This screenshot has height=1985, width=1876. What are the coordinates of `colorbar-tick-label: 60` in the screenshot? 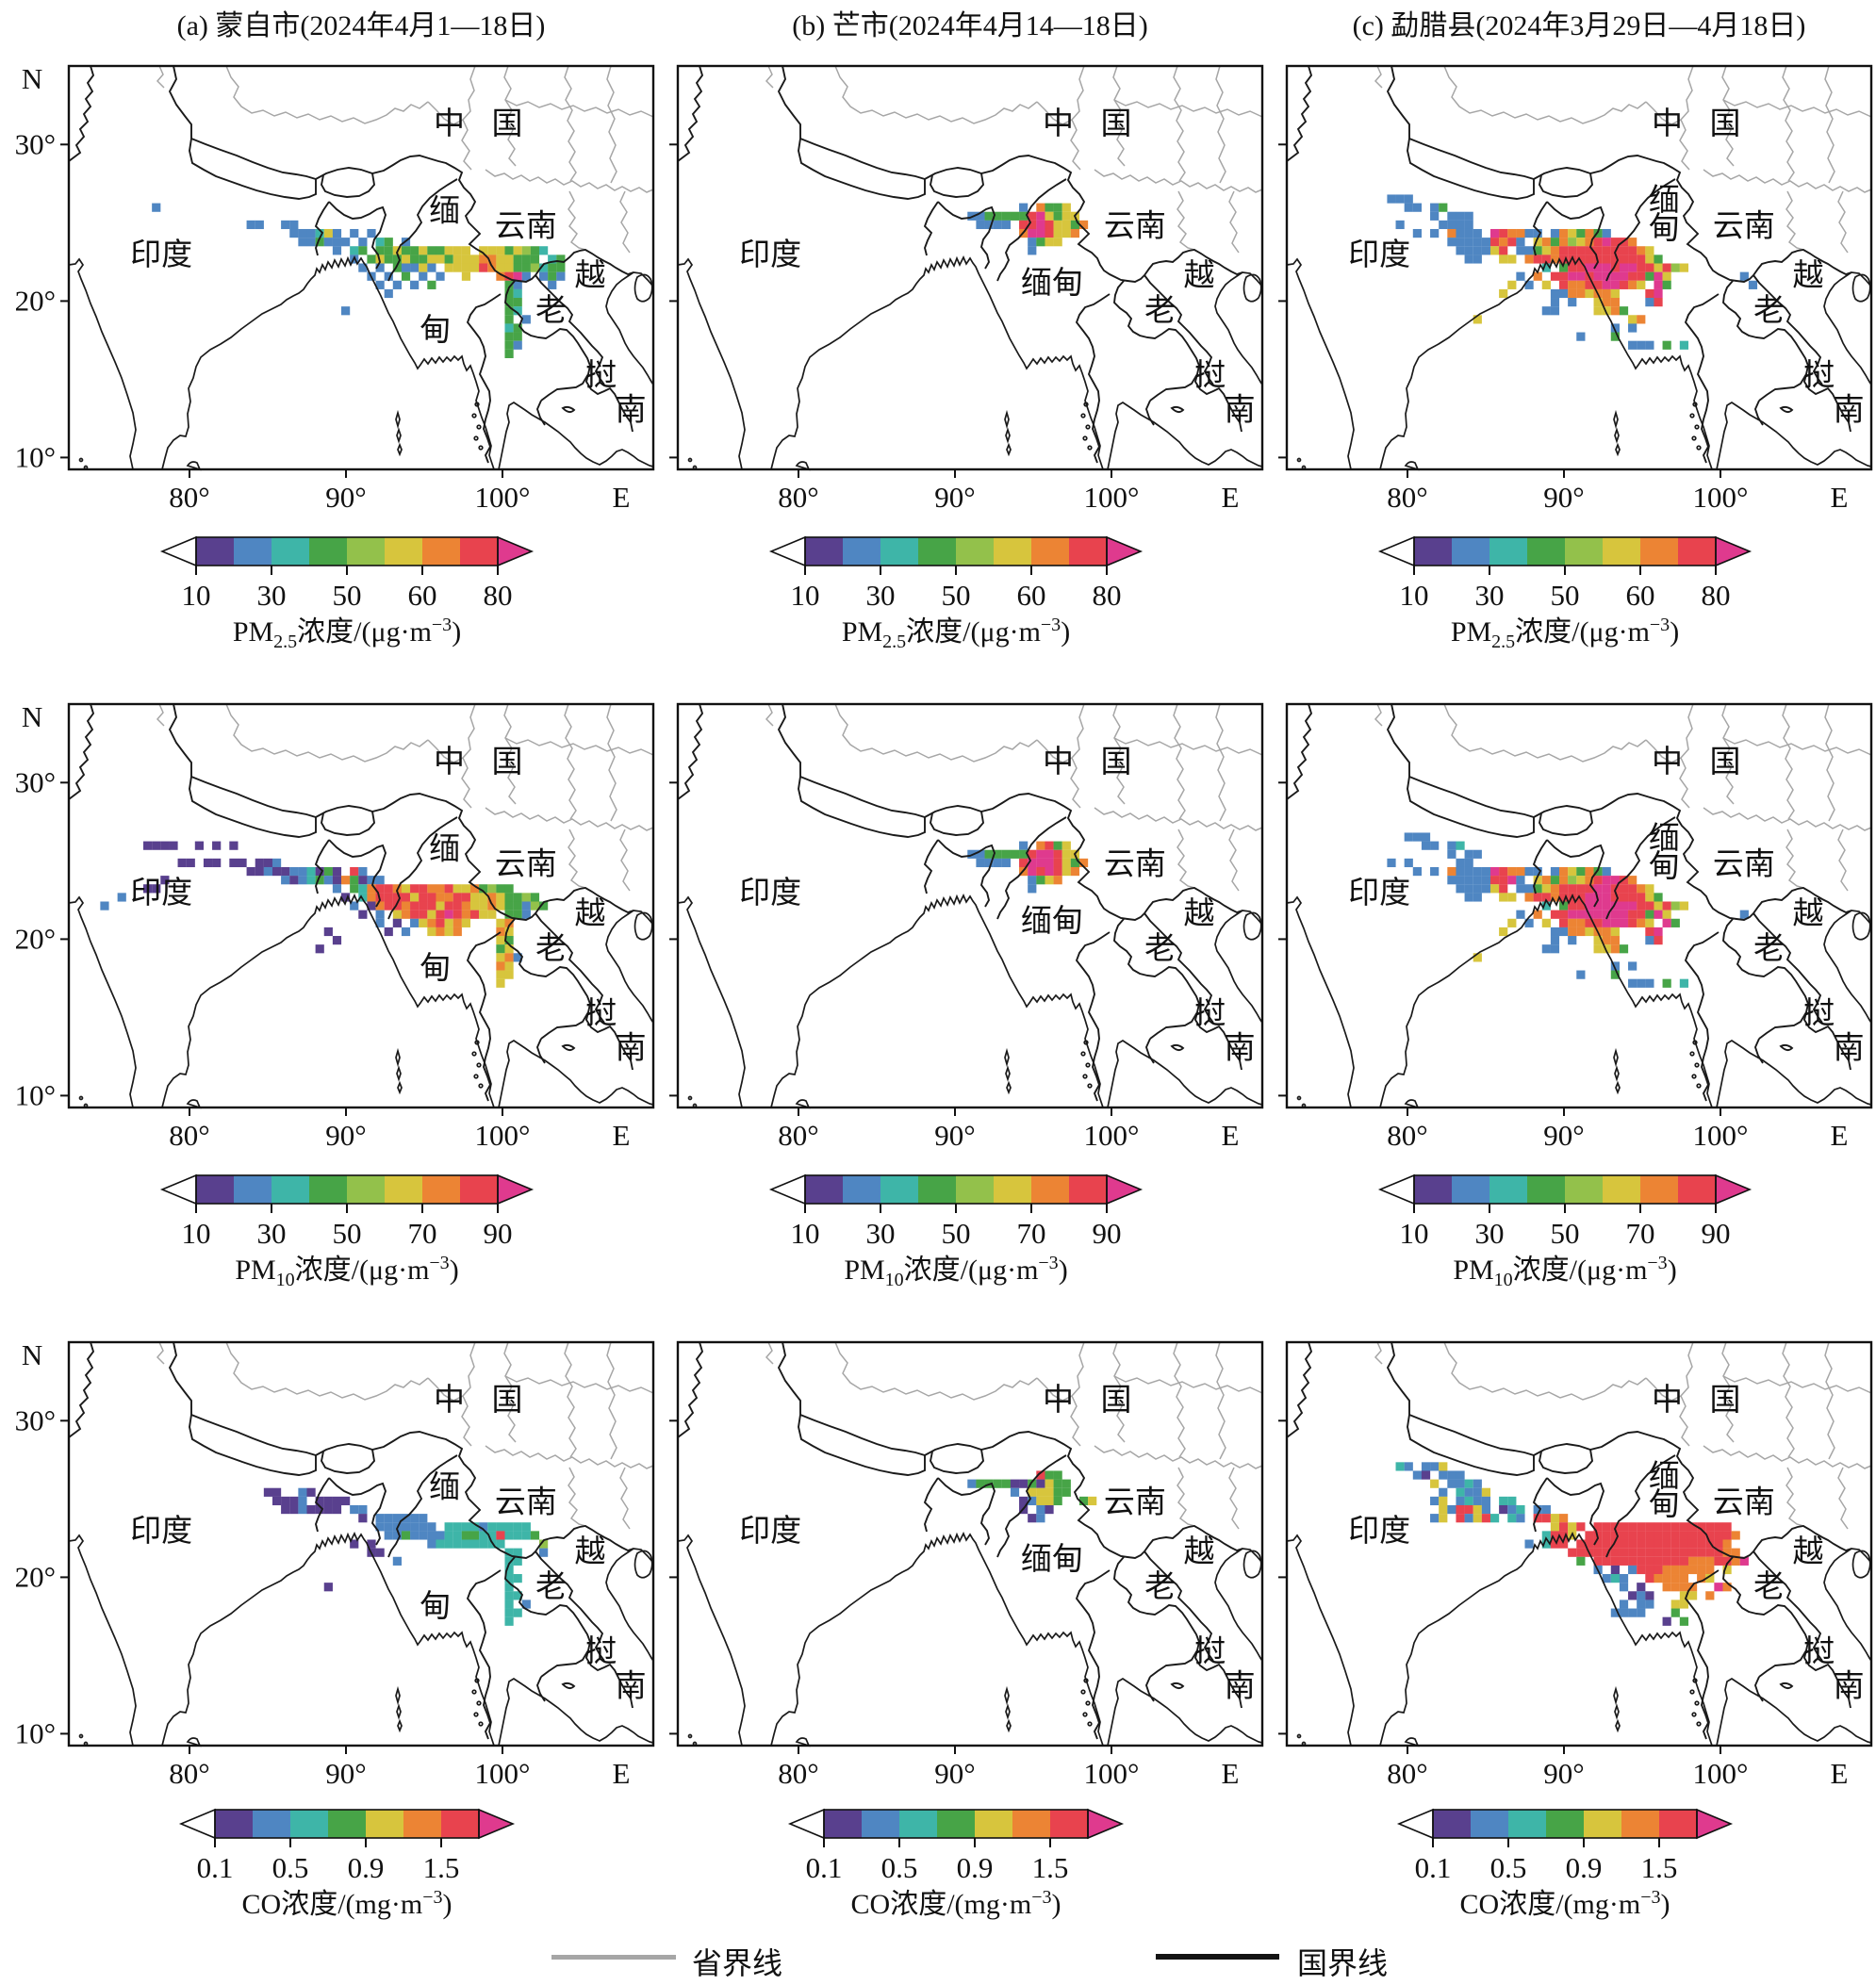 It's located at (1640, 596).